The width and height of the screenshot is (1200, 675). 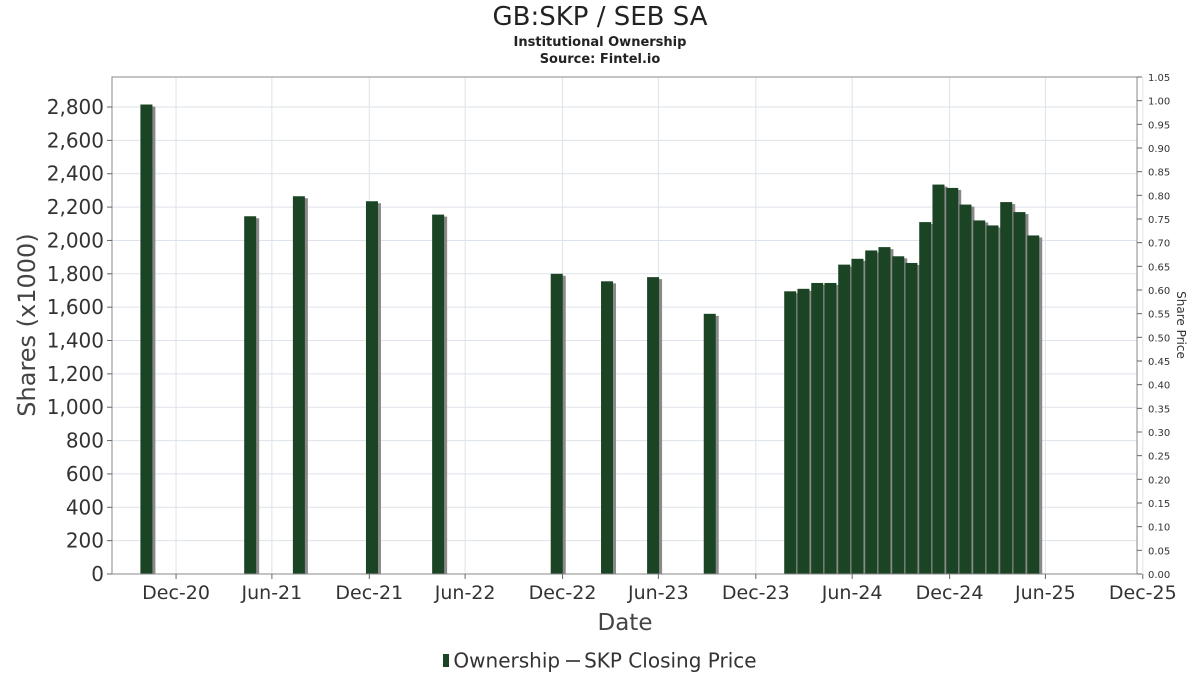 I want to click on y2-tick-label: 0.30, so click(x=1159, y=433).